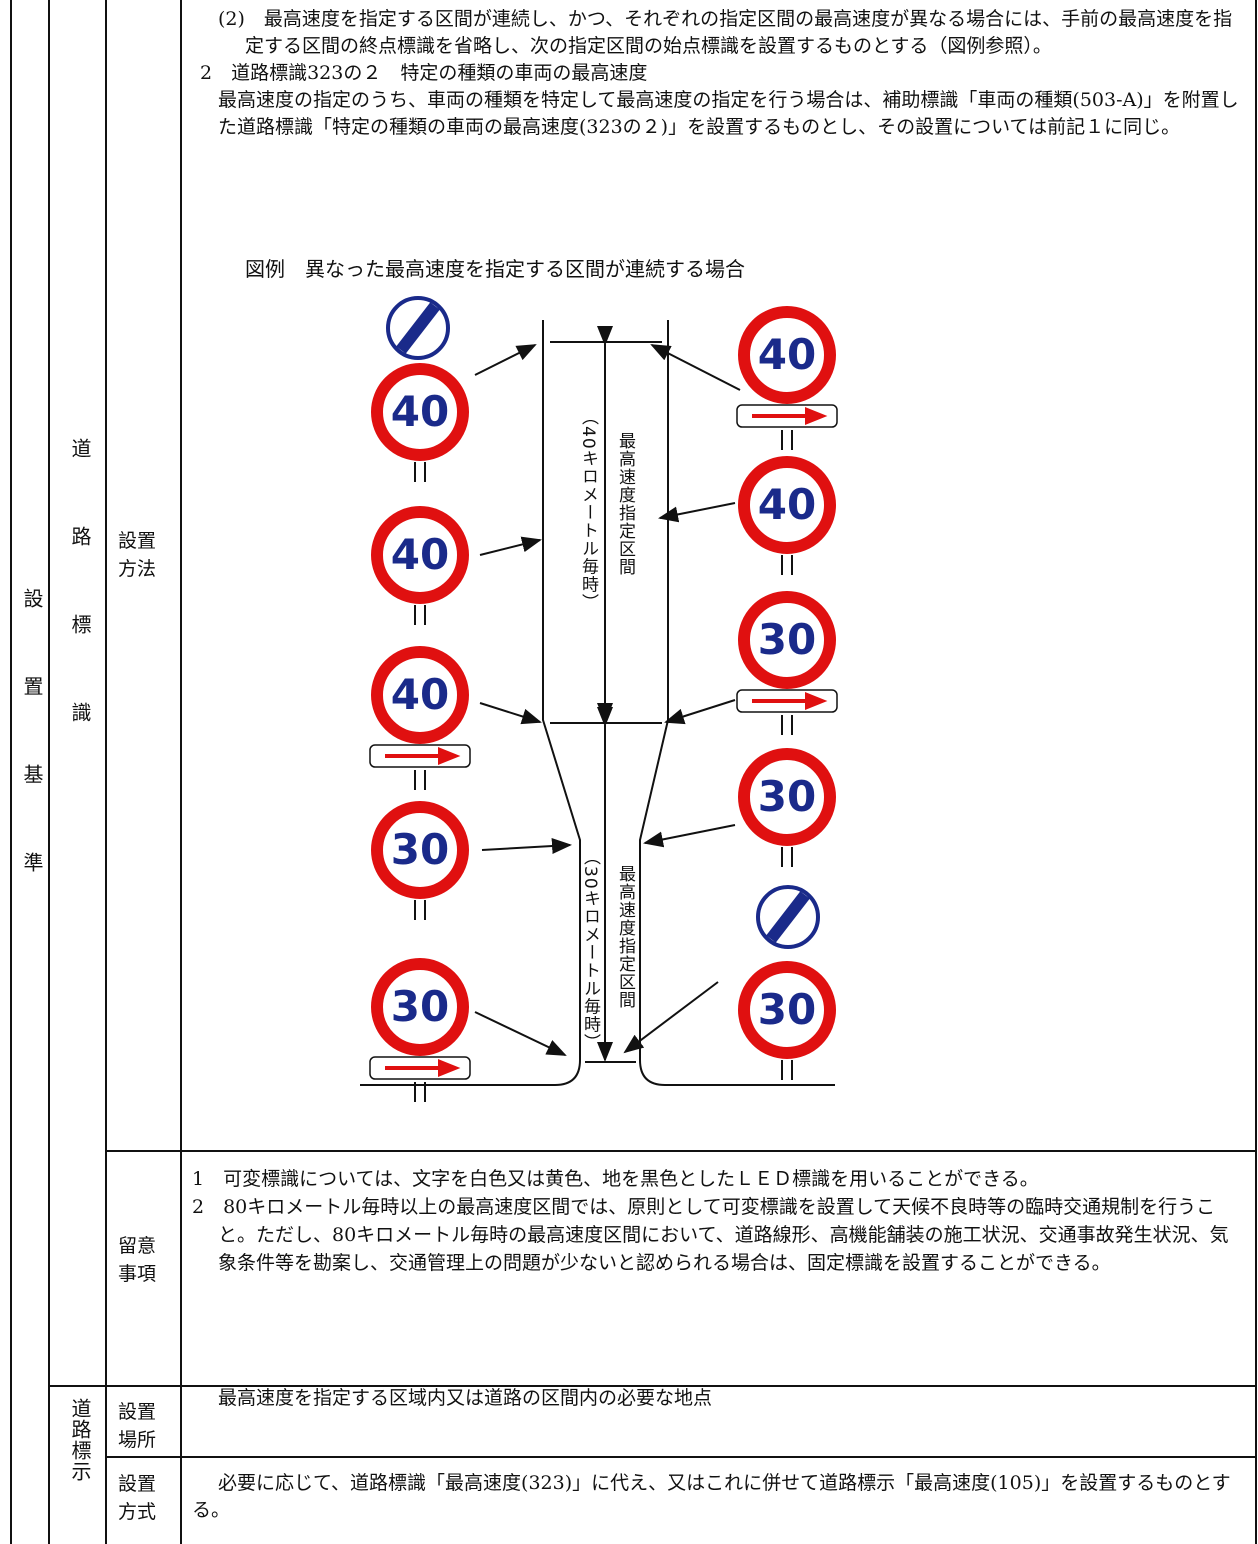 The width and height of the screenshot is (1258, 1544). I want to click on group-label: 道路標示, so click(80, 1440).